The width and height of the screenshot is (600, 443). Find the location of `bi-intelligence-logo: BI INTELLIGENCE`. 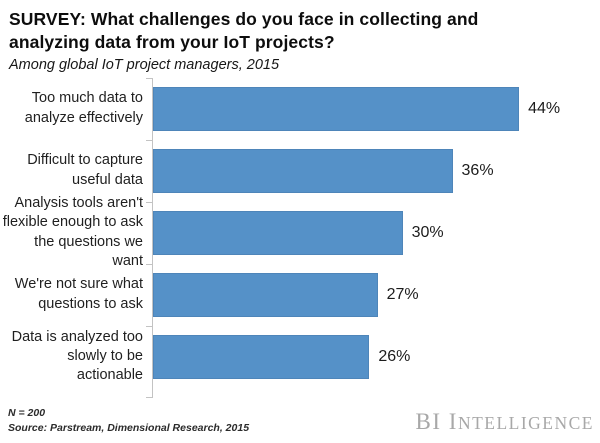

bi-intelligence-logo: BI INTELLIGENCE is located at coordinates (505, 422).